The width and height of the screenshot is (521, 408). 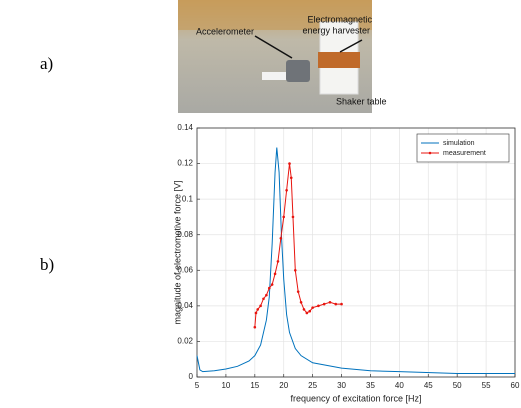 What do you see at coordinates (277, 76) in the screenshot?
I see `cable` at bounding box center [277, 76].